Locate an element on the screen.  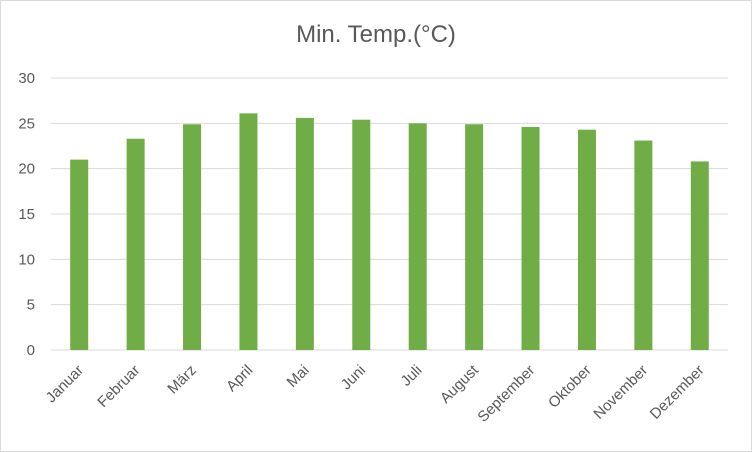
x-category-label: April is located at coordinates (239, 378).